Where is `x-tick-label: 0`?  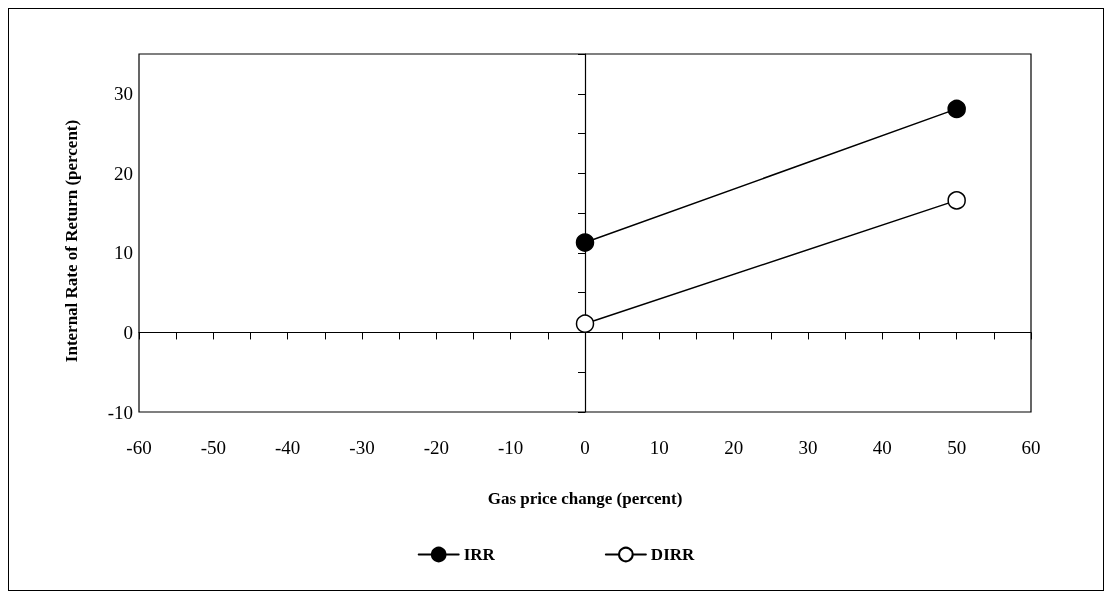
x-tick-label: 0 is located at coordinates (585, 447).